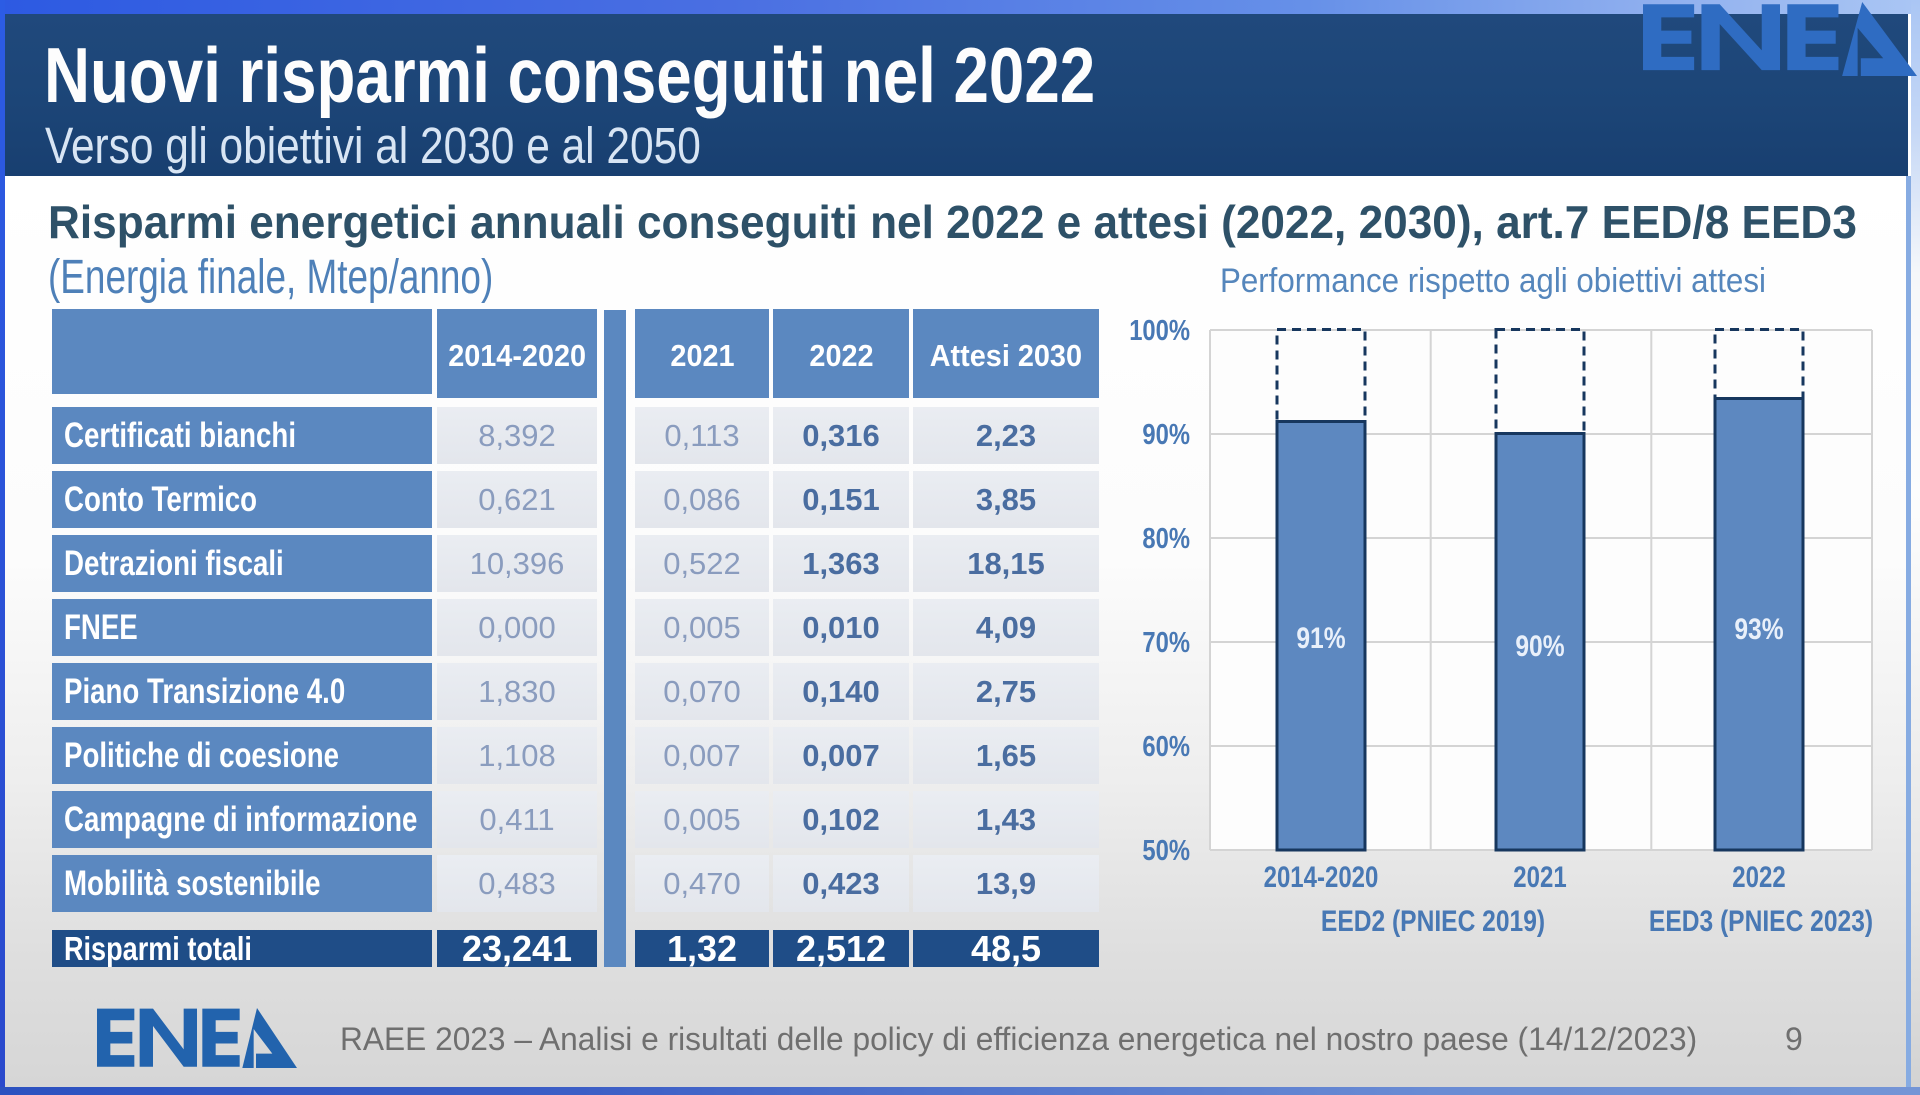  What do you see at coordinates (1758, 629) in the screenshot?
I see `svg-text: 93%` at bounding box center [1758, 629].